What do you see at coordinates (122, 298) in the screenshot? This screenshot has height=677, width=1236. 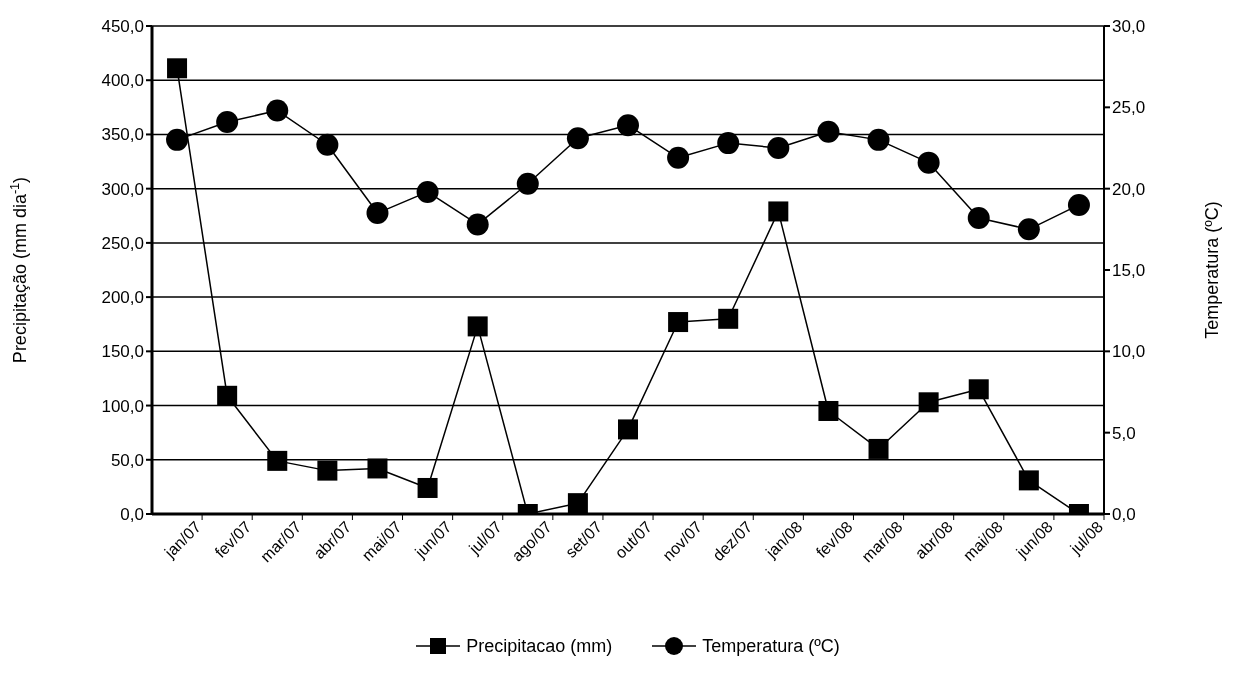 I see `y-tick-label: 200,0` at bounding box center [122, 298].